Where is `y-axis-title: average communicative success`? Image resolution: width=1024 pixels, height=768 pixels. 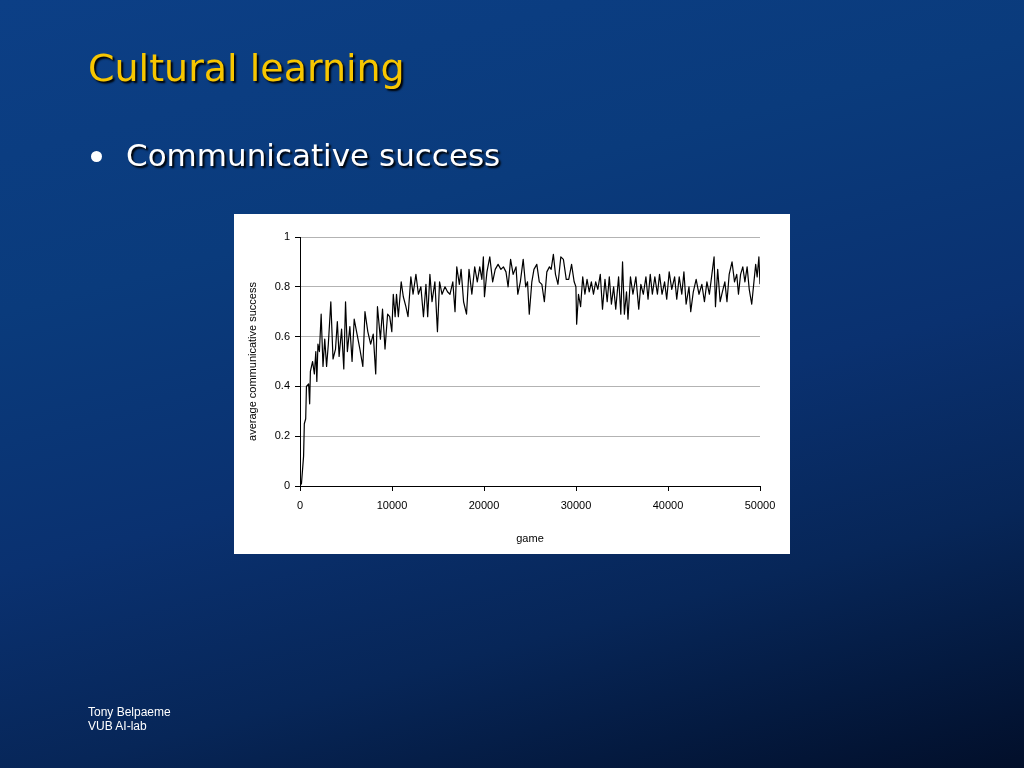 y-axis-title: average communicative success is located at coordinates (251, 361).